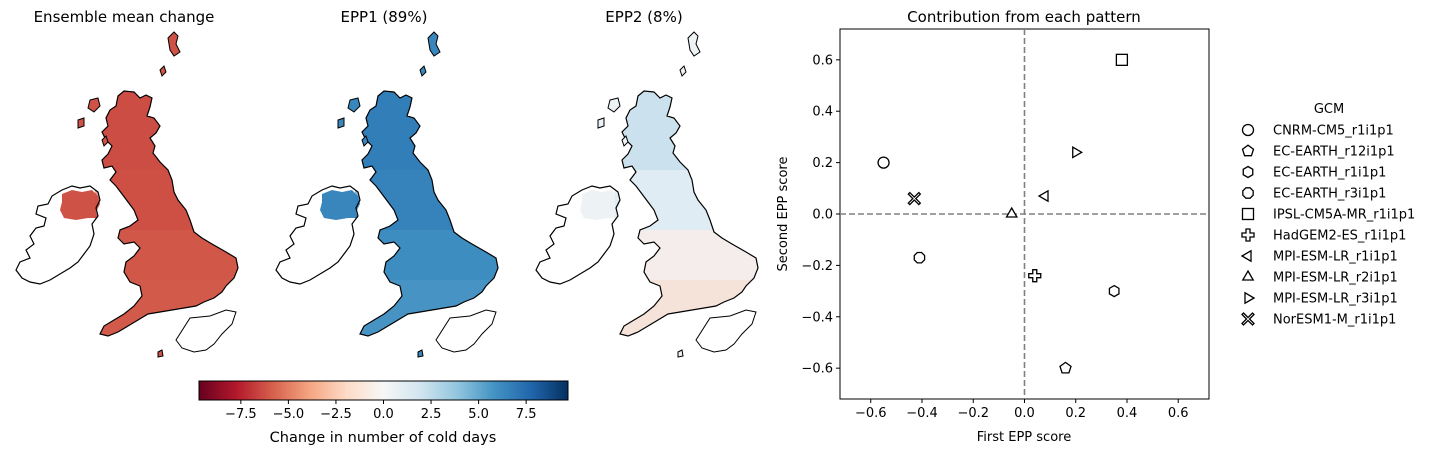 The image size is (1440, 454). I want to click on legend-marker-octagon, so click(1248, 193).